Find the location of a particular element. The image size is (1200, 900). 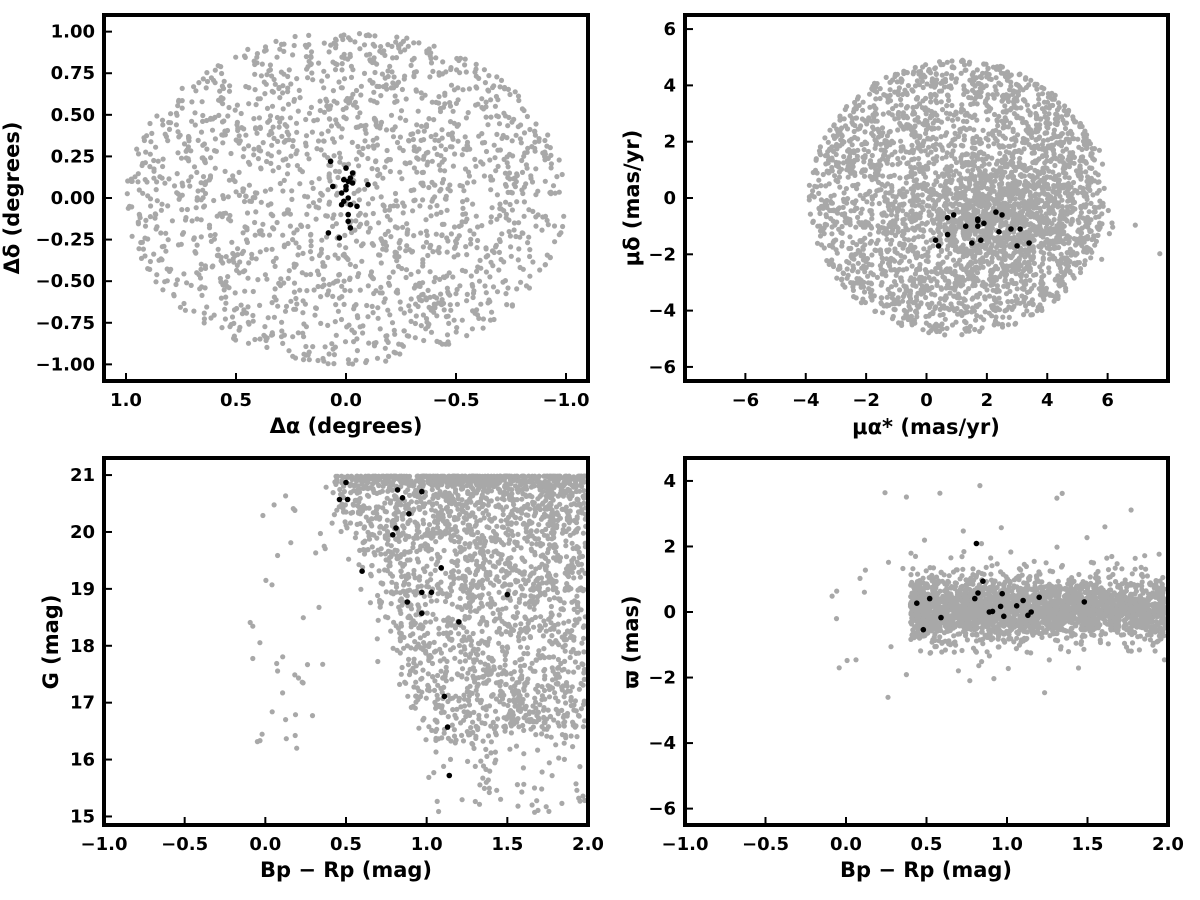

y-tick-label: −0.75 is located at coordinates (66, 323).